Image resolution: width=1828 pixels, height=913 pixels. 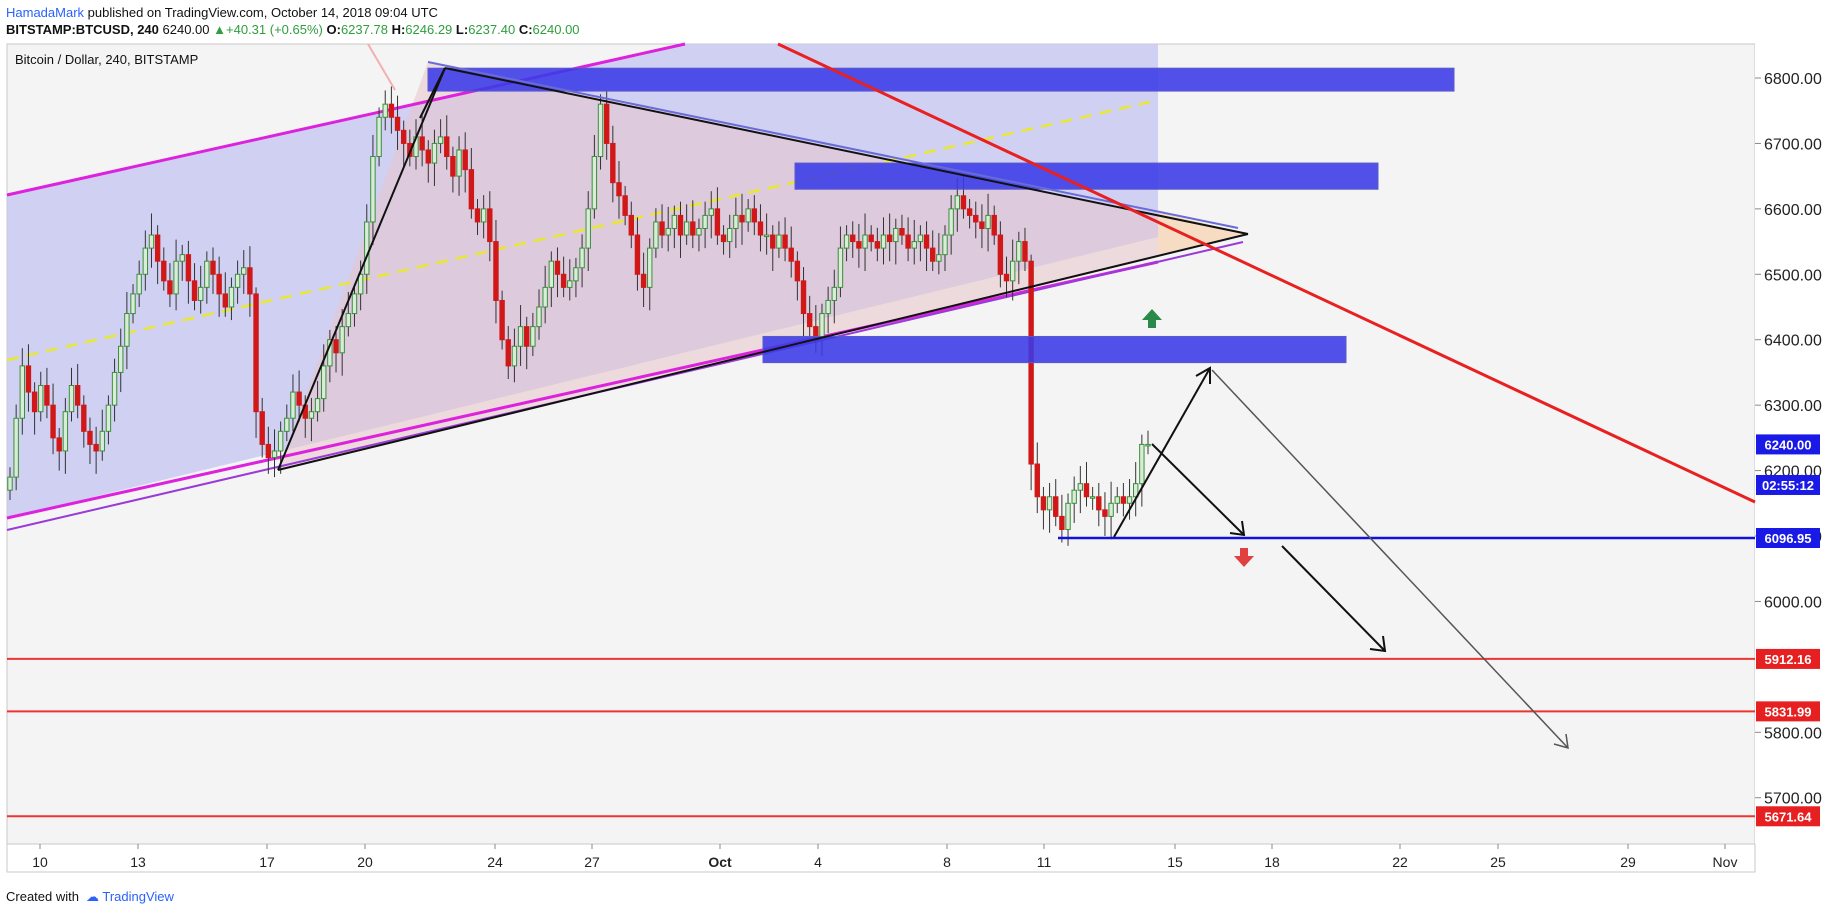 What do you see at coordinates (1725, 862) in the screenshot?
I see `x-tick-label: Nov` at bounding box center [1725, 862].